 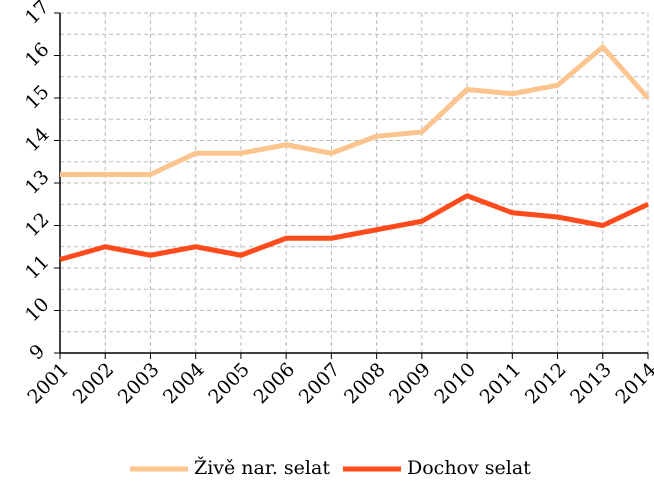 I want to click on x-tick-label: 2001, so click(x=48, y=384).